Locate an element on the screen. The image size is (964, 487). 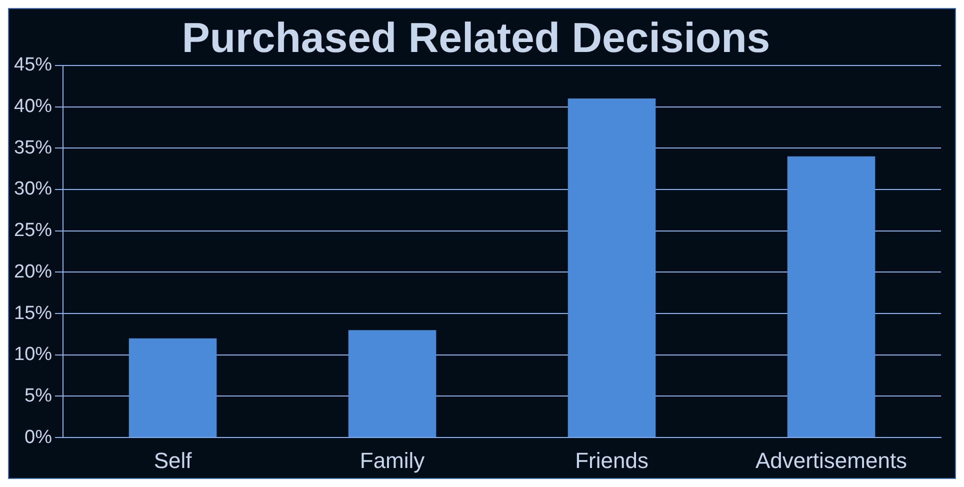
y-tick-label: 45% is located at coordinates (33, 65).